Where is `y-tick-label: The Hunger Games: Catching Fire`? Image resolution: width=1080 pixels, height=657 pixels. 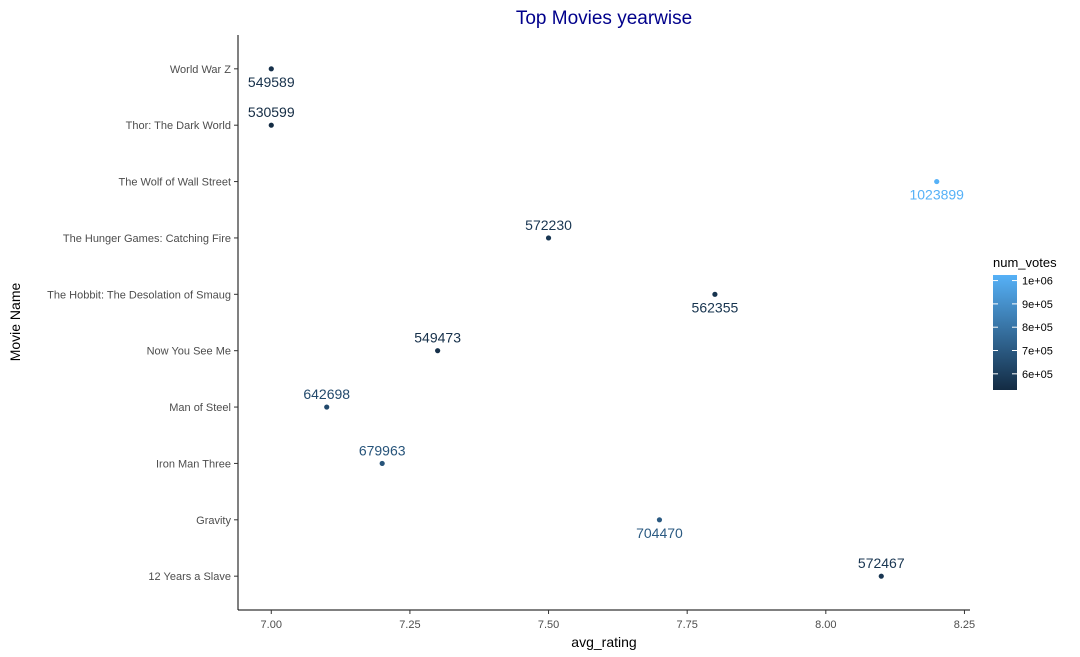 y-tick-label: The Hunger Games: Catching Fire is located at coordinates (147, 239).